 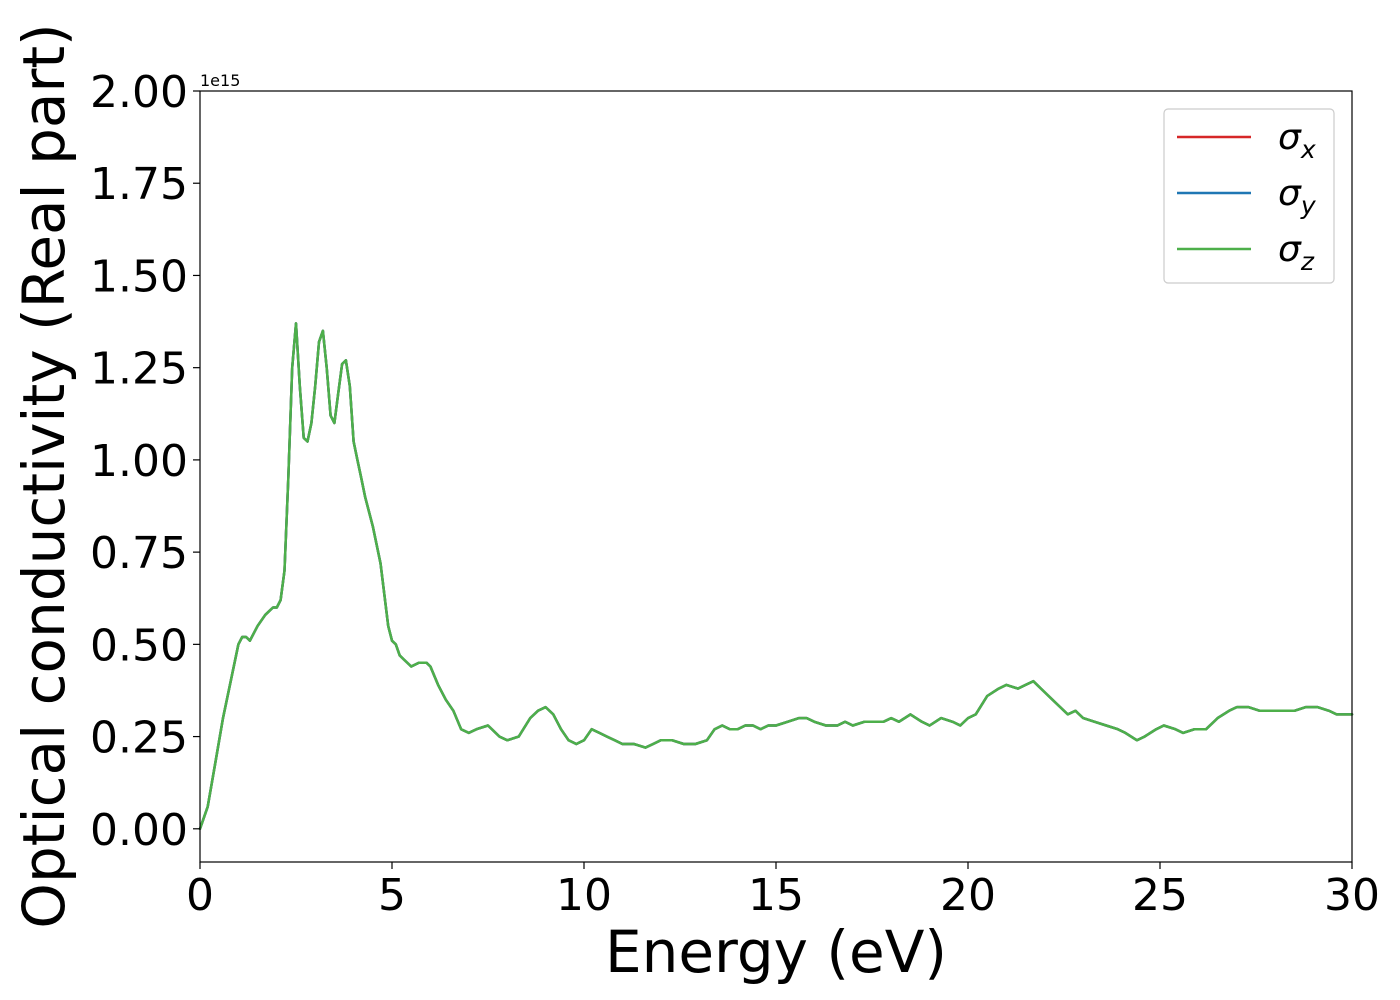 What do you see at coordinates (584, 895) in the screenshot?
I see `x-tick-label: 10` at bounding box center [584, 895].